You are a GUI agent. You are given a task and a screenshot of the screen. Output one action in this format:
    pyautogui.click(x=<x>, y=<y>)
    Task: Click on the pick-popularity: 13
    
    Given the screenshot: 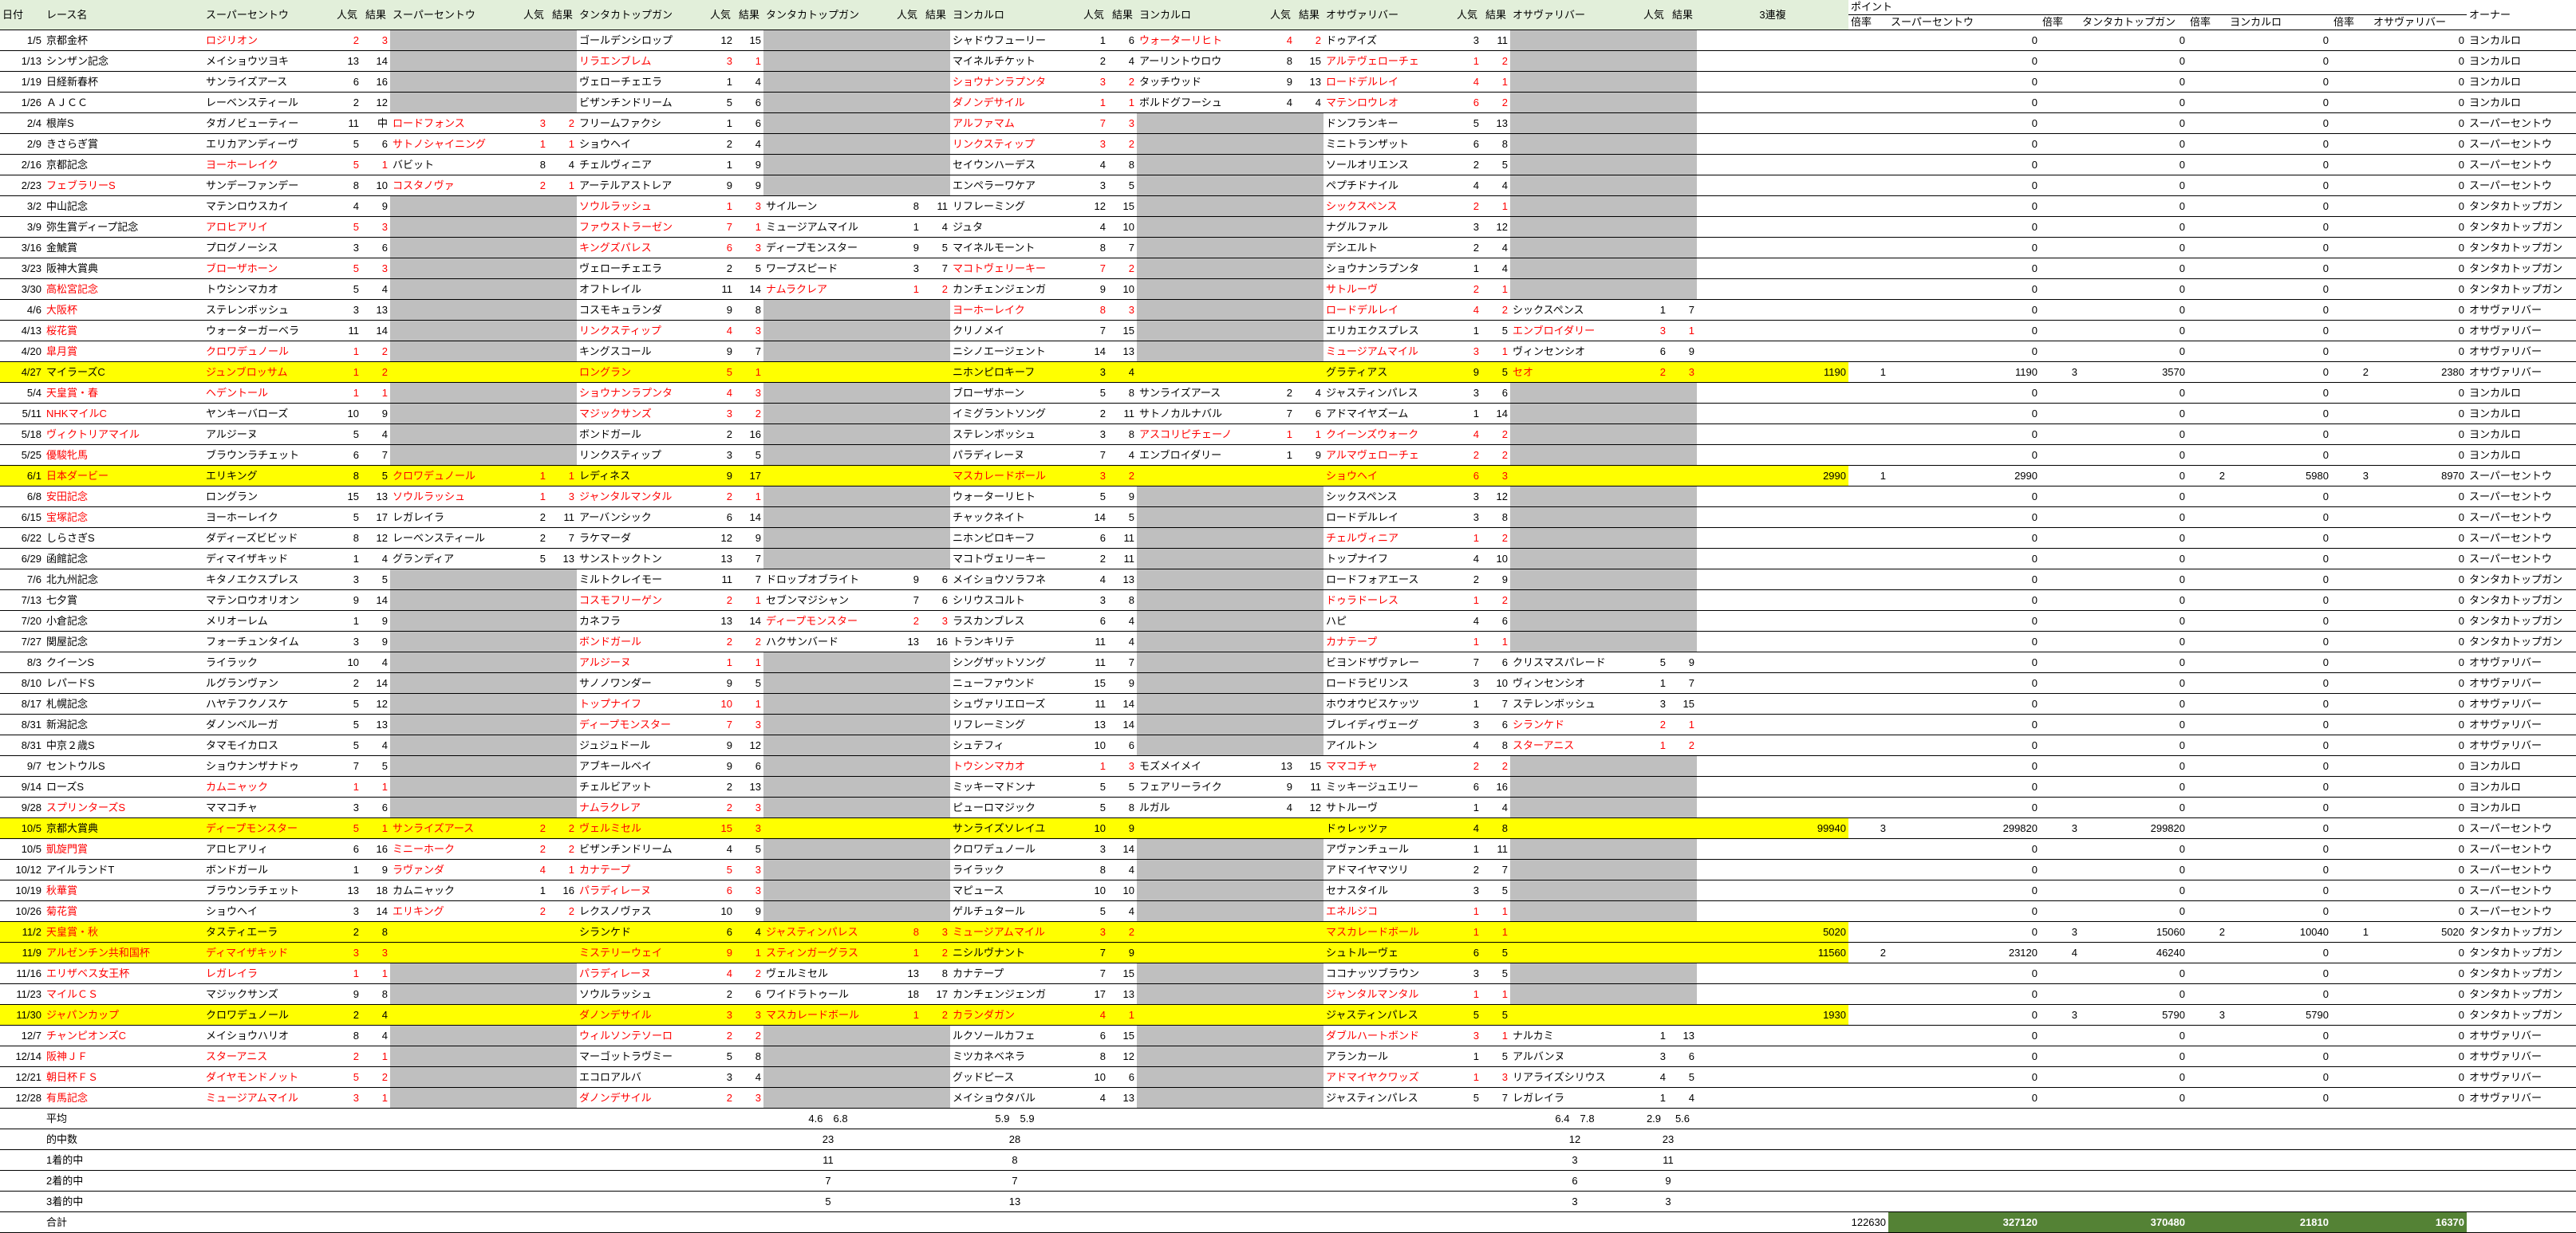 What is the action you would take?
    pyautogui.click(x=907, y=641)
    